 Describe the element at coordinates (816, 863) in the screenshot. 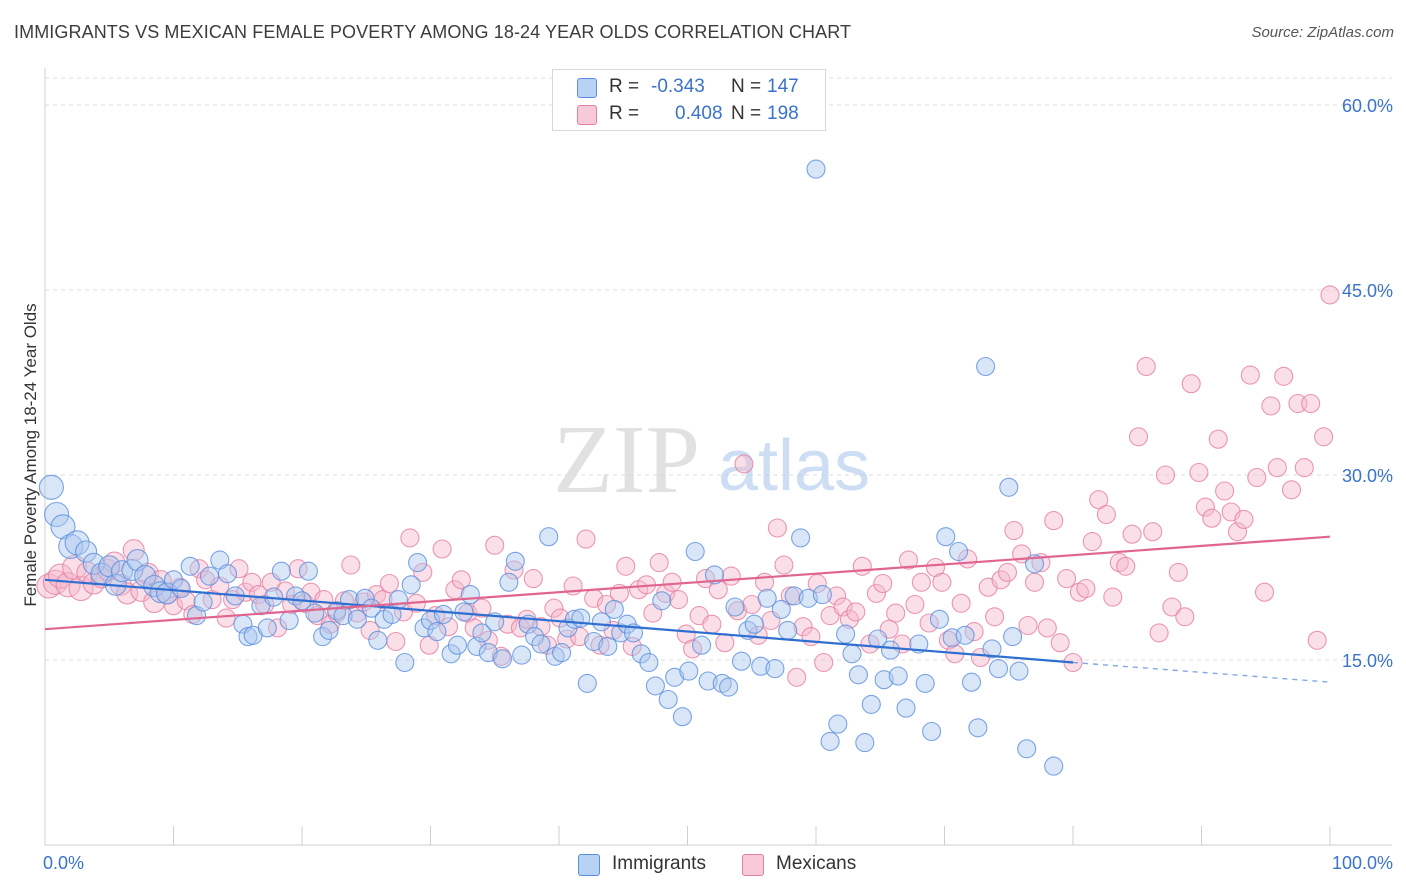

I see `bottom-legend-label-mexicans: Mexicans` at that location.